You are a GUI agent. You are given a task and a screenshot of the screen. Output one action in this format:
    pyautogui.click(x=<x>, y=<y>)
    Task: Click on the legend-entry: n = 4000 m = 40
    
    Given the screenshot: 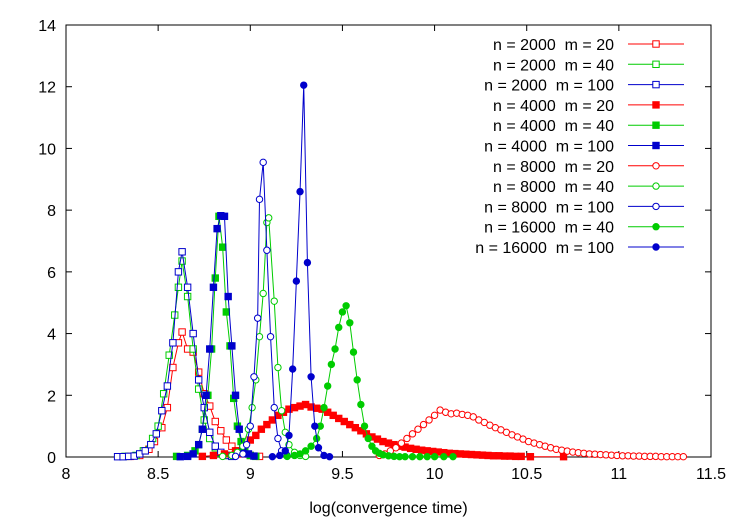 What is the action you would take?
    pyautogui.click(x=588, y=126)
    